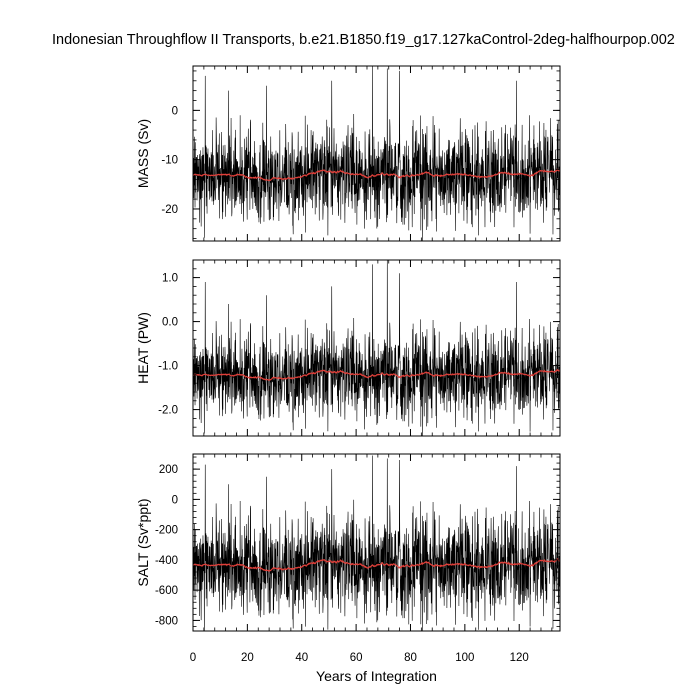 Image resolution: width=700 pixels, height=700 pixels. I want to click on salt-ytick-label: -800, so click(166, 621).